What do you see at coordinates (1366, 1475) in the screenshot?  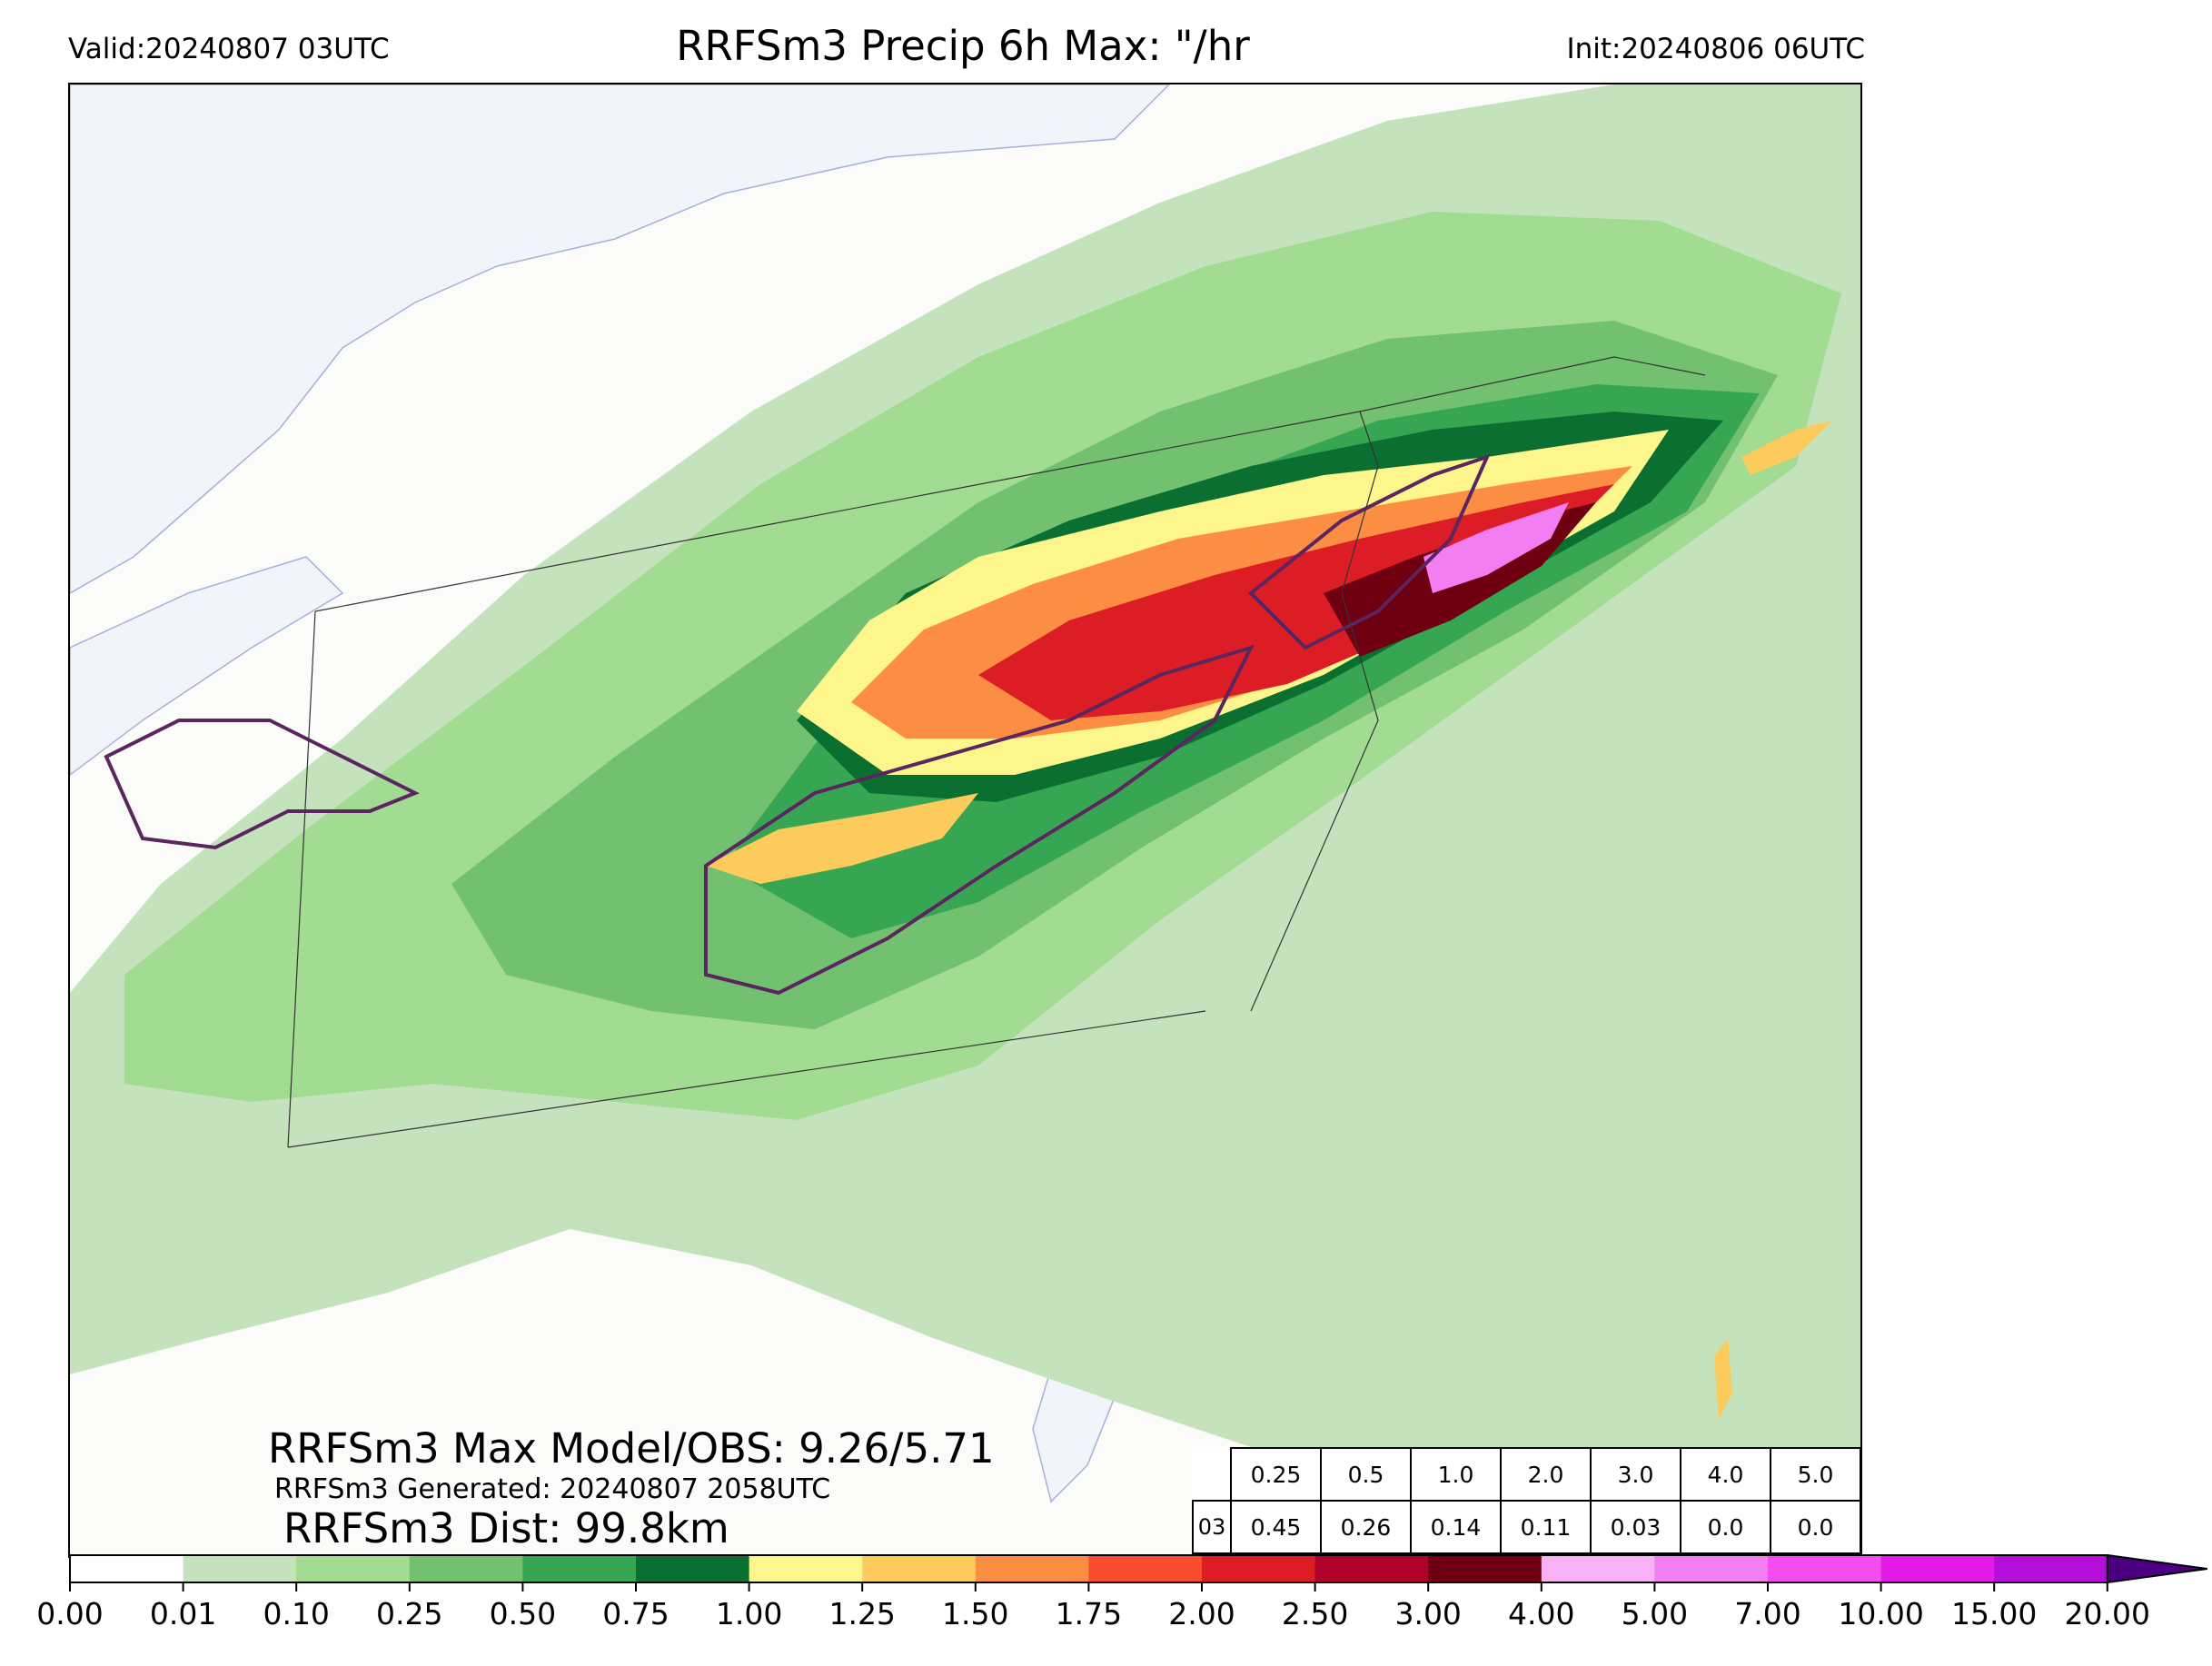 I see `threshold-cell: 0.5` at bounding box center [1366, 1475].